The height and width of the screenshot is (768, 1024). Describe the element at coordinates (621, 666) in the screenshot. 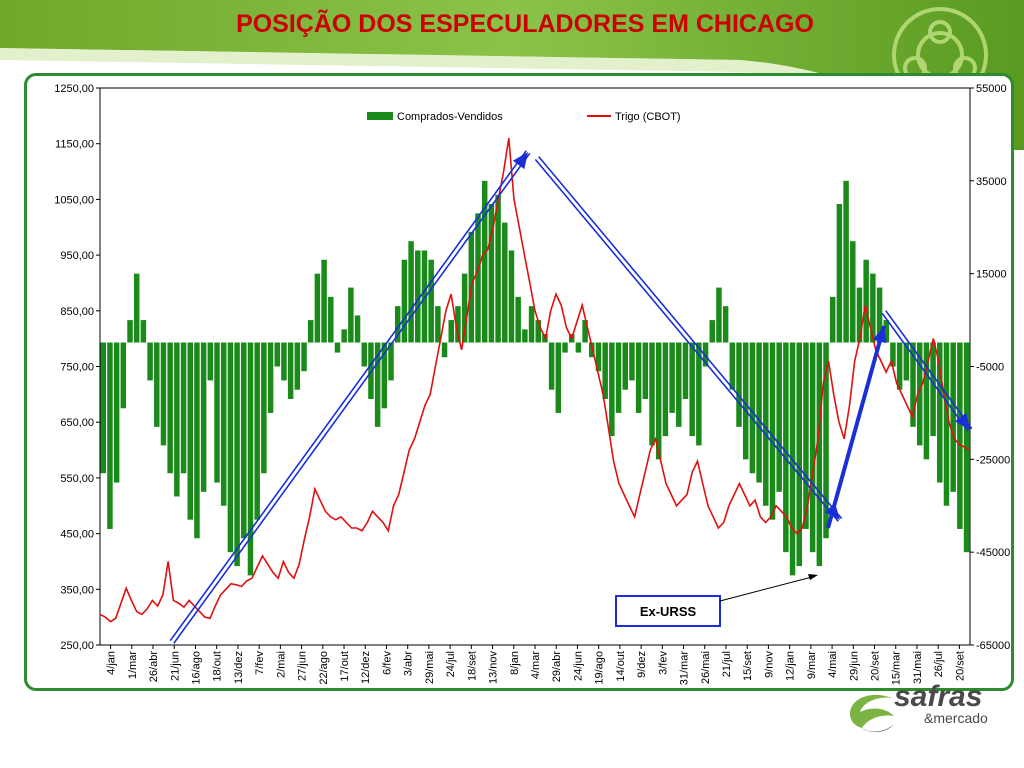

I see `x-axis-tick-label: 14/out` at that location.